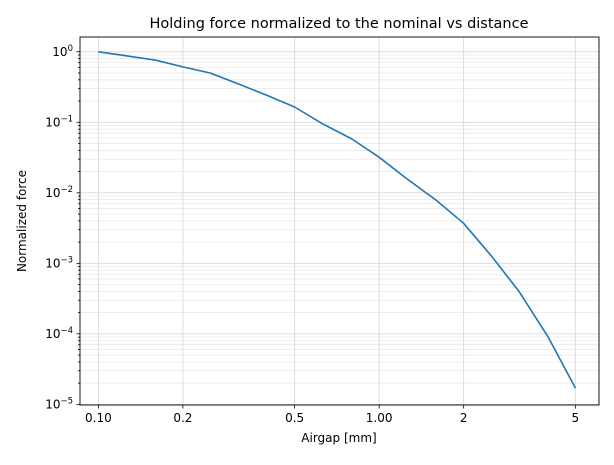 The width and height of the screenshot is (614, 465). Describe the element at coordinates (59, 333) in the screenshot. I see `y-tick-label: 10⁻⁴` at that location.